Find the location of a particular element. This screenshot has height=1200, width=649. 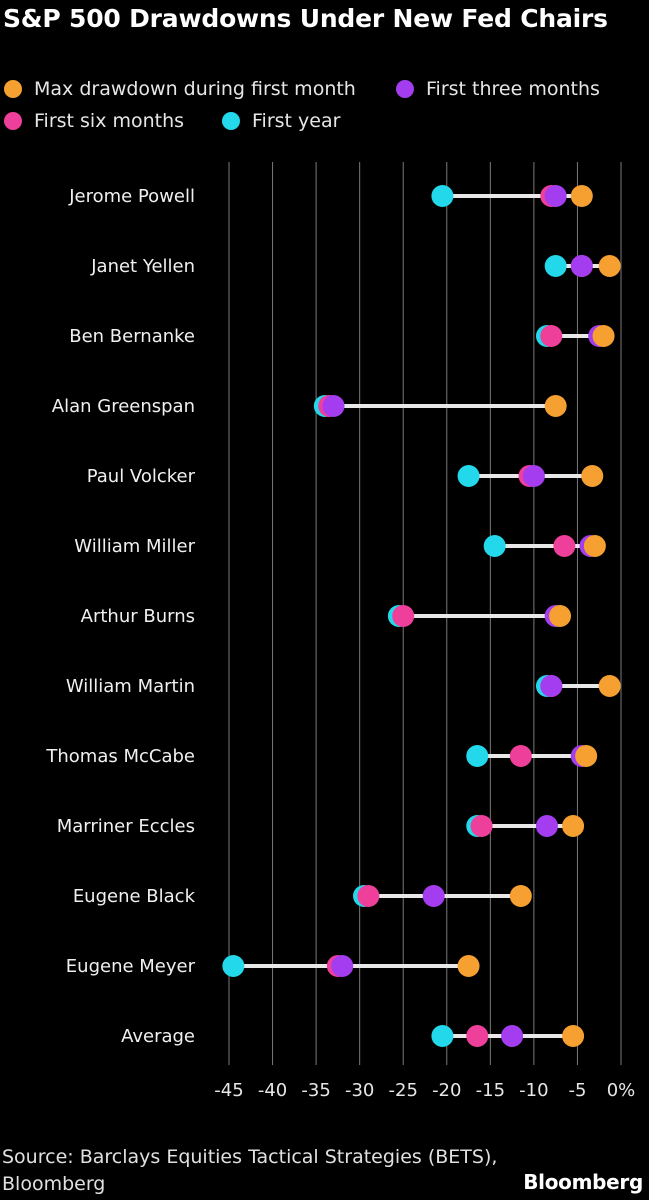

point-first-three-months-jerome-powell is located at coordinates (555, 196).